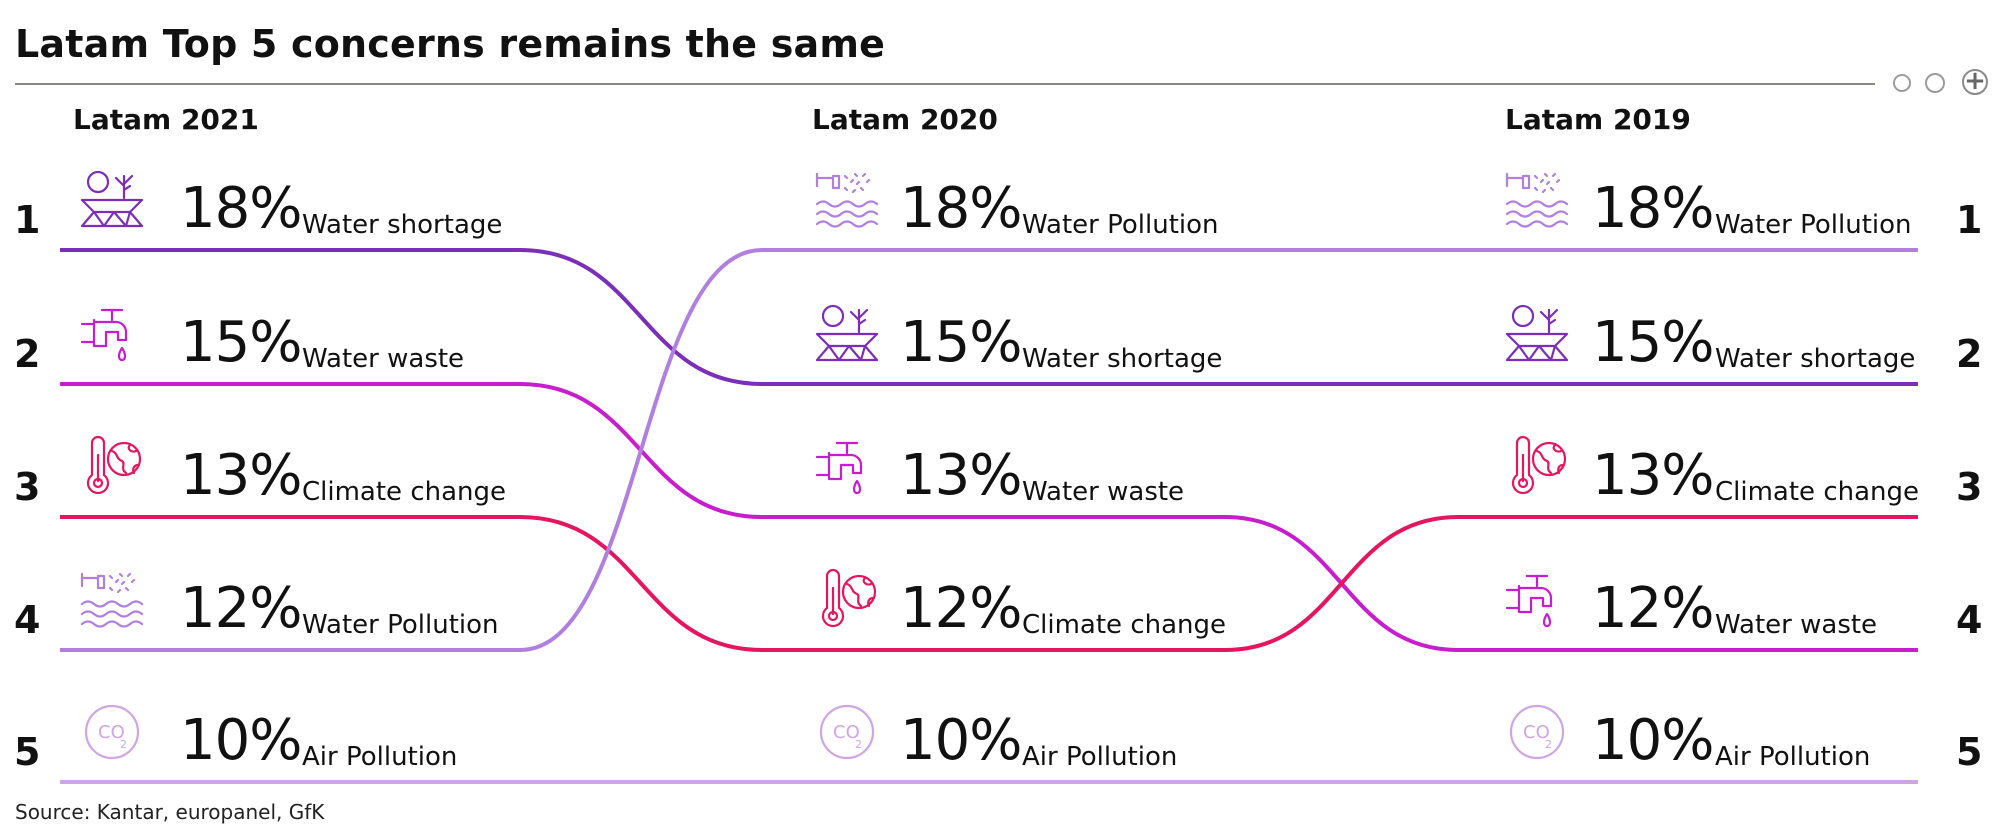  I want to click on title-rule, so click(945, 84).